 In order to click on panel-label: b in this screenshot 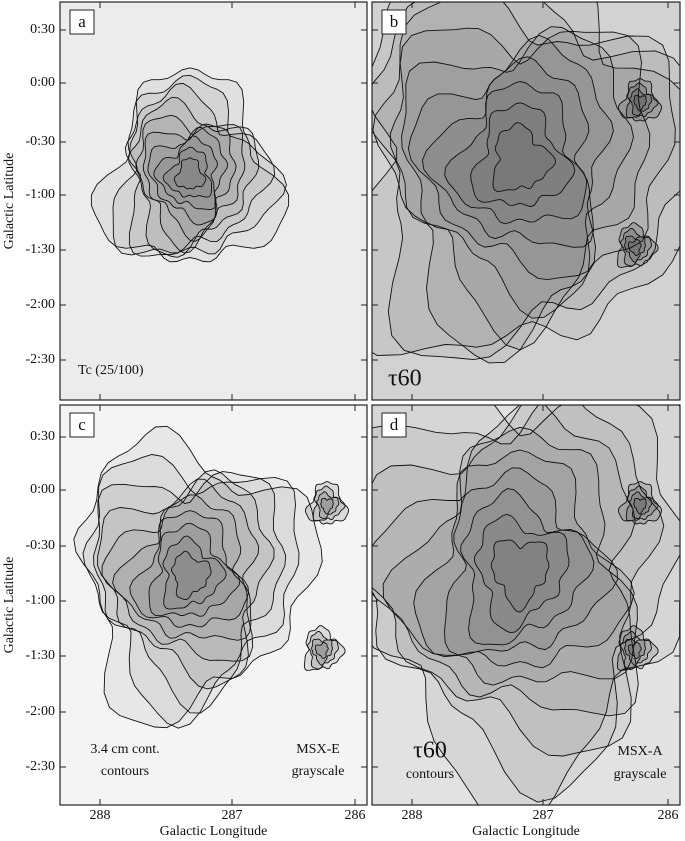, I will do `click(394, 21)`.